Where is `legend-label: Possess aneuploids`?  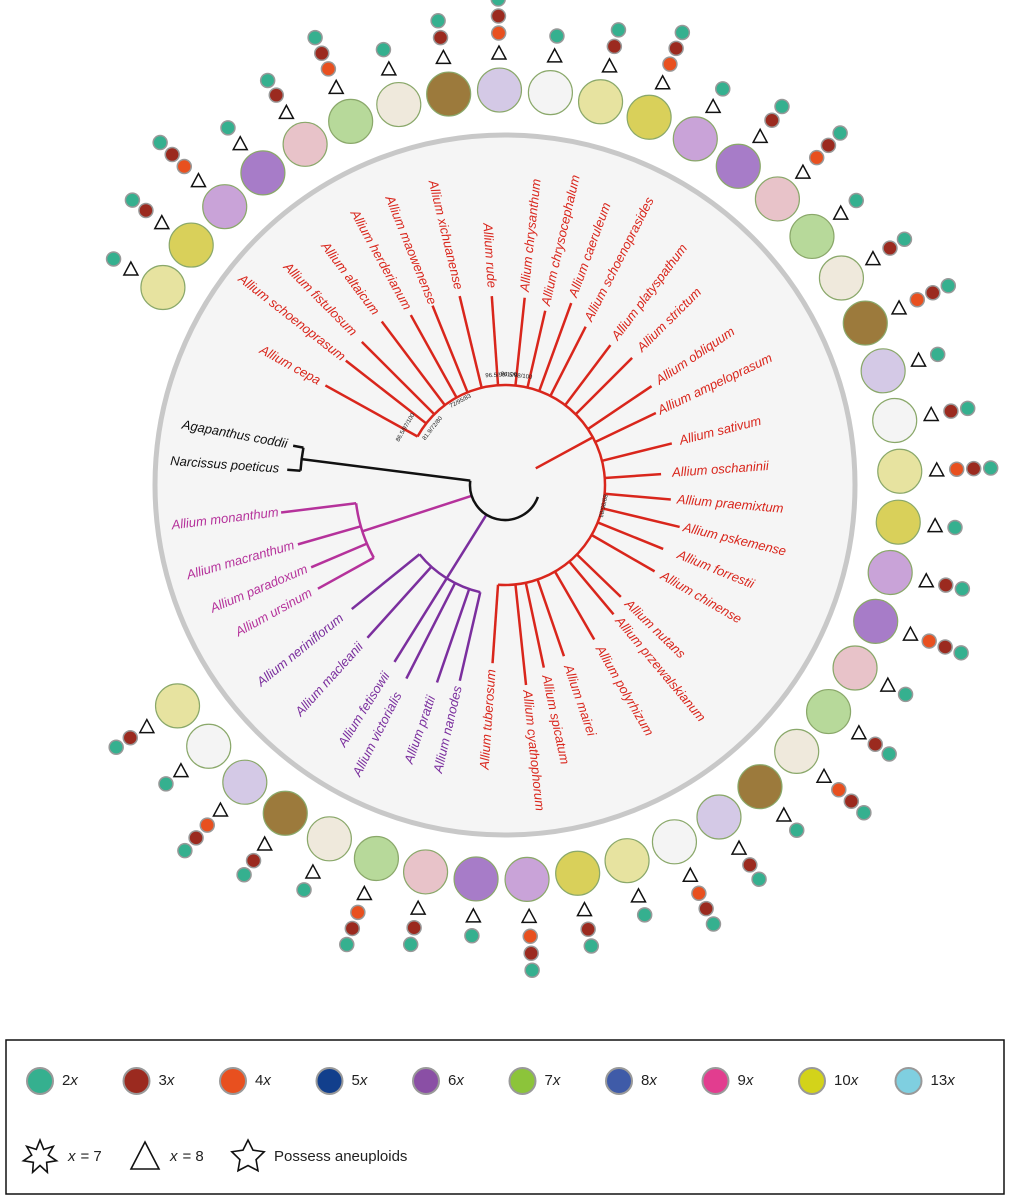
legend-label: Possess aneuploids is located at coordinates (340, 1156).